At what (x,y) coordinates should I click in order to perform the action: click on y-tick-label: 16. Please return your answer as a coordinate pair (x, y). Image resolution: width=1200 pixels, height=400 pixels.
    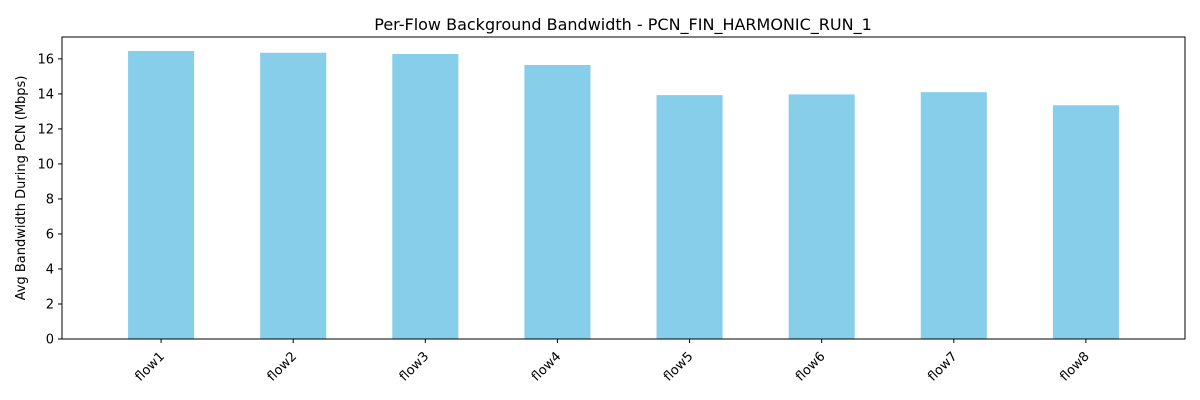
    Looking at the image, I should click on (45, 59).